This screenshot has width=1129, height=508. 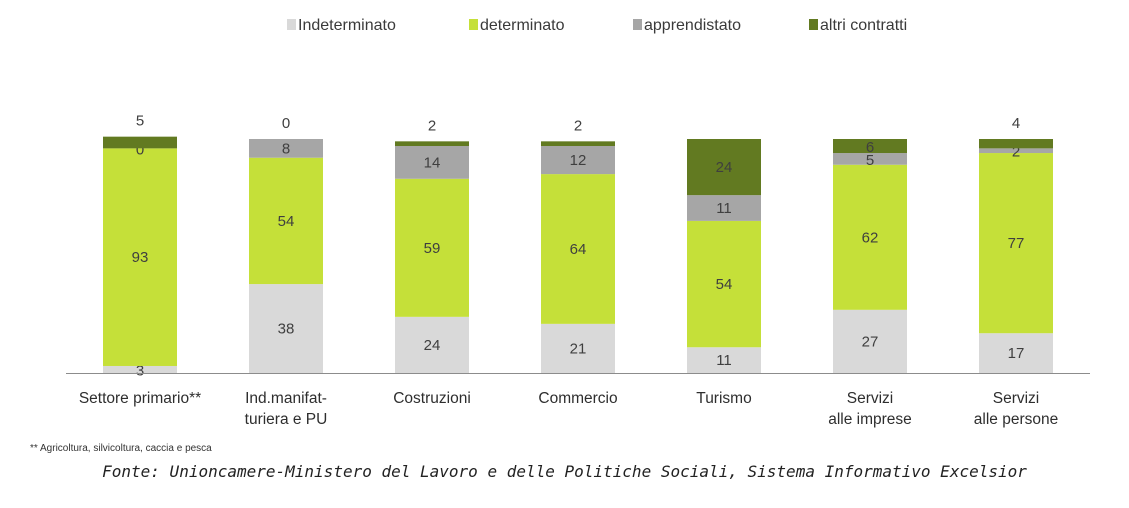 I want to click on x-tick-label-servizi-alle-imprese: Servizi alle imprese, so click(x=870, y=409).